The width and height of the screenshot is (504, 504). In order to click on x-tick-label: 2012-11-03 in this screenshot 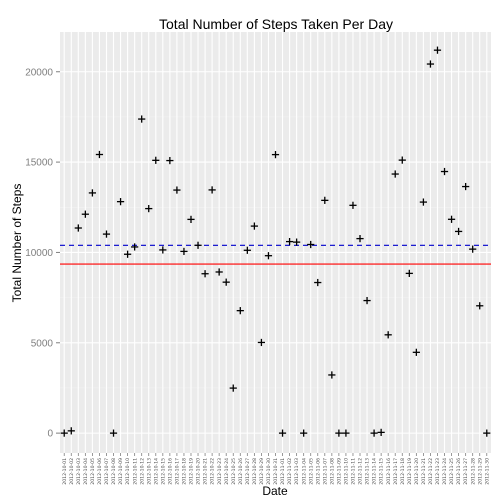, I will do `click(297, 471)`.